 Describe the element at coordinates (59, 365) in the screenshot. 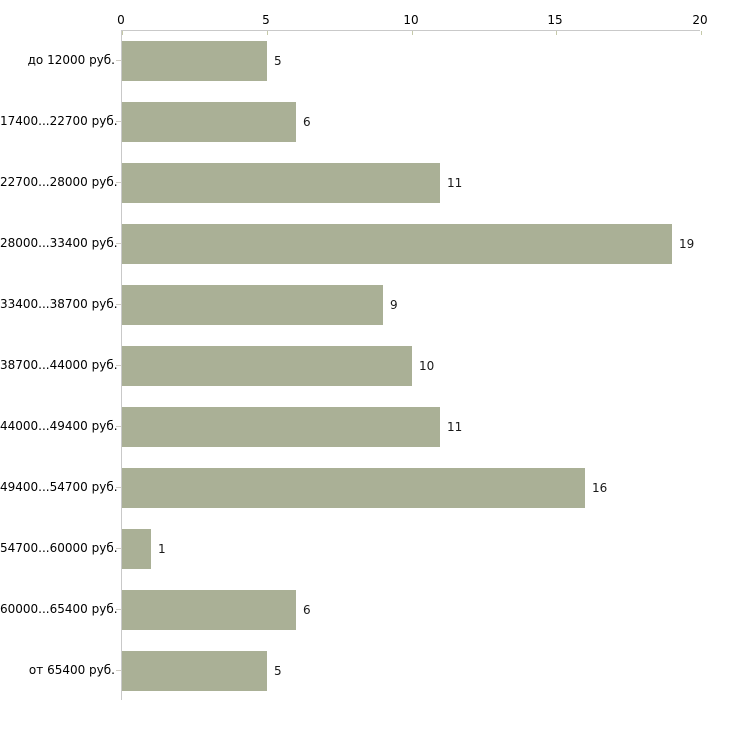

I see `category-label: 38700...44000 руб.` at that location.